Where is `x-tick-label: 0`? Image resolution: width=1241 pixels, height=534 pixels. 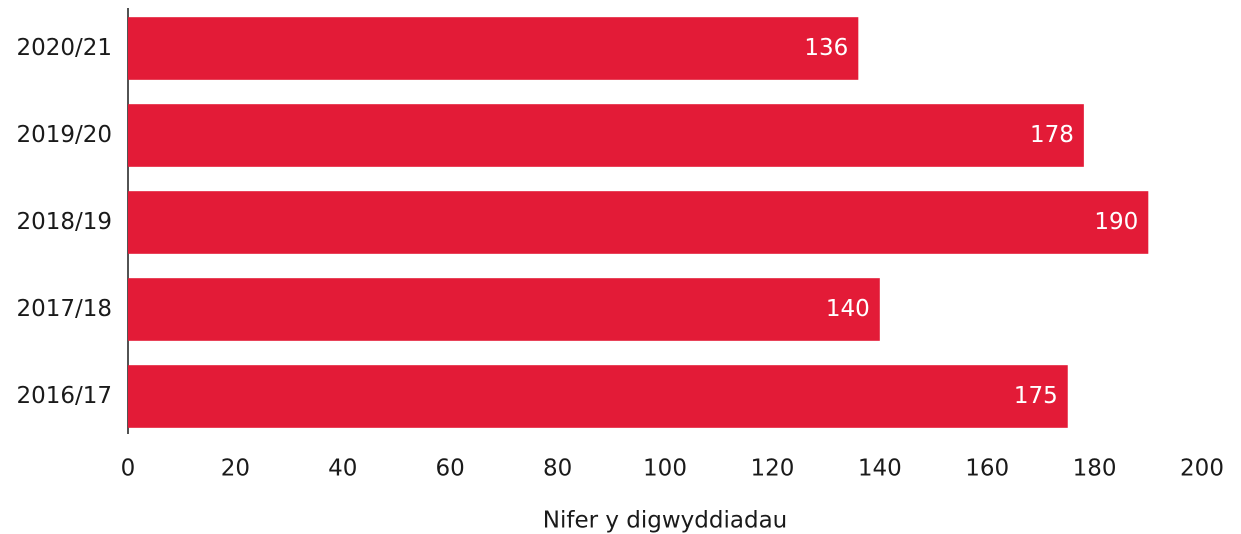 x-tick-label: 0 is located at coordinates (128, 469).